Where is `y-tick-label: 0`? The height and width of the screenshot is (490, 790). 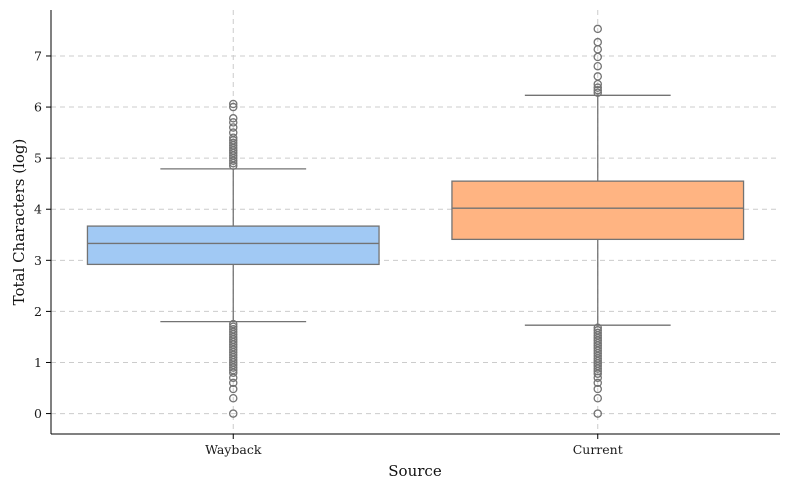
y-tick-label: 0 is located at coordinates (38, 413).